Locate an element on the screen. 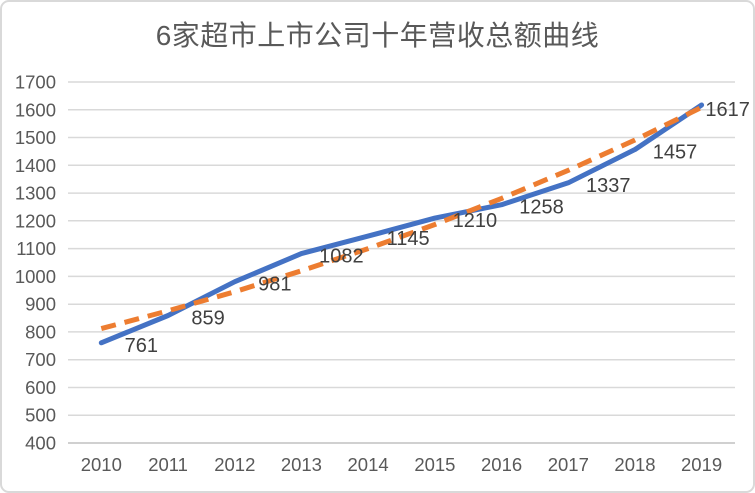 The height and width of the screenshot is (493, 755). data-label: 1258 is located at coordinates (541, 208).